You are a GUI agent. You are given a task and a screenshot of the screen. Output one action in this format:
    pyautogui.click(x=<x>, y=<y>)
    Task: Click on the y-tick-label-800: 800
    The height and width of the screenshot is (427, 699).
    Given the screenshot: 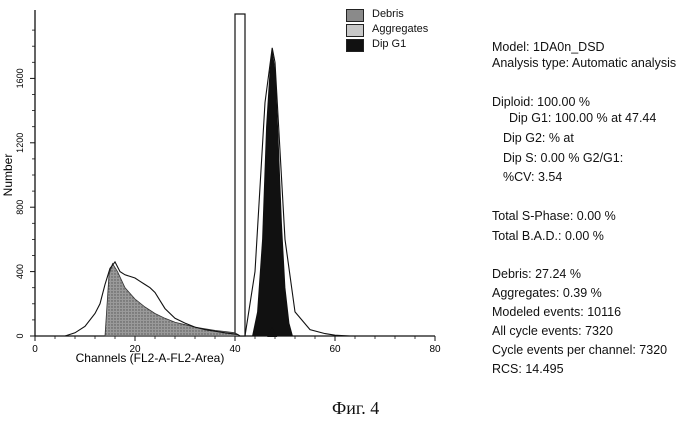 What is the action you would take?
    pyautogui.click(x=20, y=207)
    